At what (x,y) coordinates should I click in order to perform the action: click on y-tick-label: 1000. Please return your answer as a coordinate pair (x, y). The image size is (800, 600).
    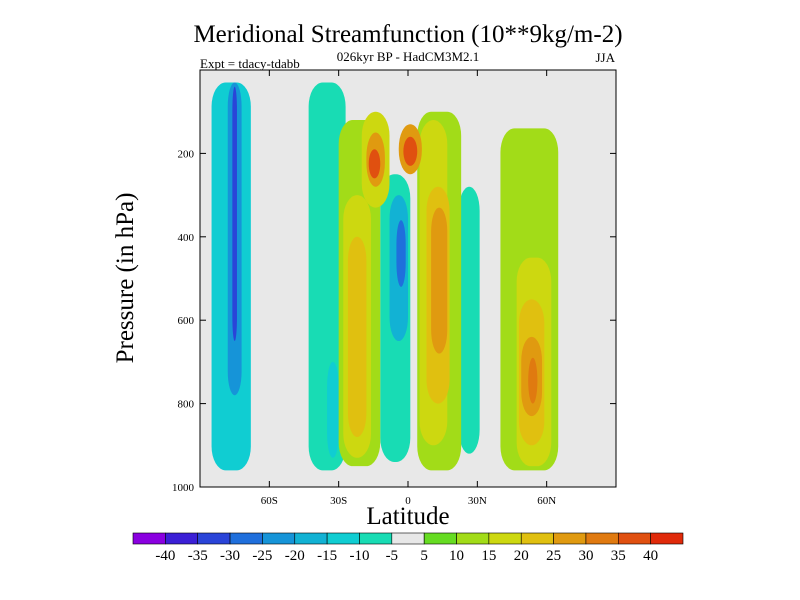
    Looking at the image, I should click on (183, 488).